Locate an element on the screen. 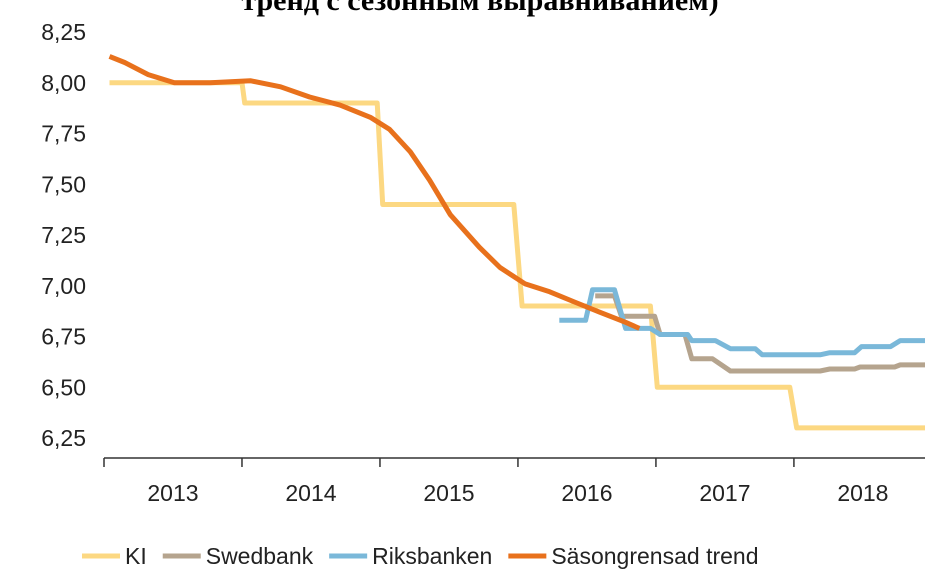 The image size is (929, 572). legend-label: KI is located at coordinates (136, 556).